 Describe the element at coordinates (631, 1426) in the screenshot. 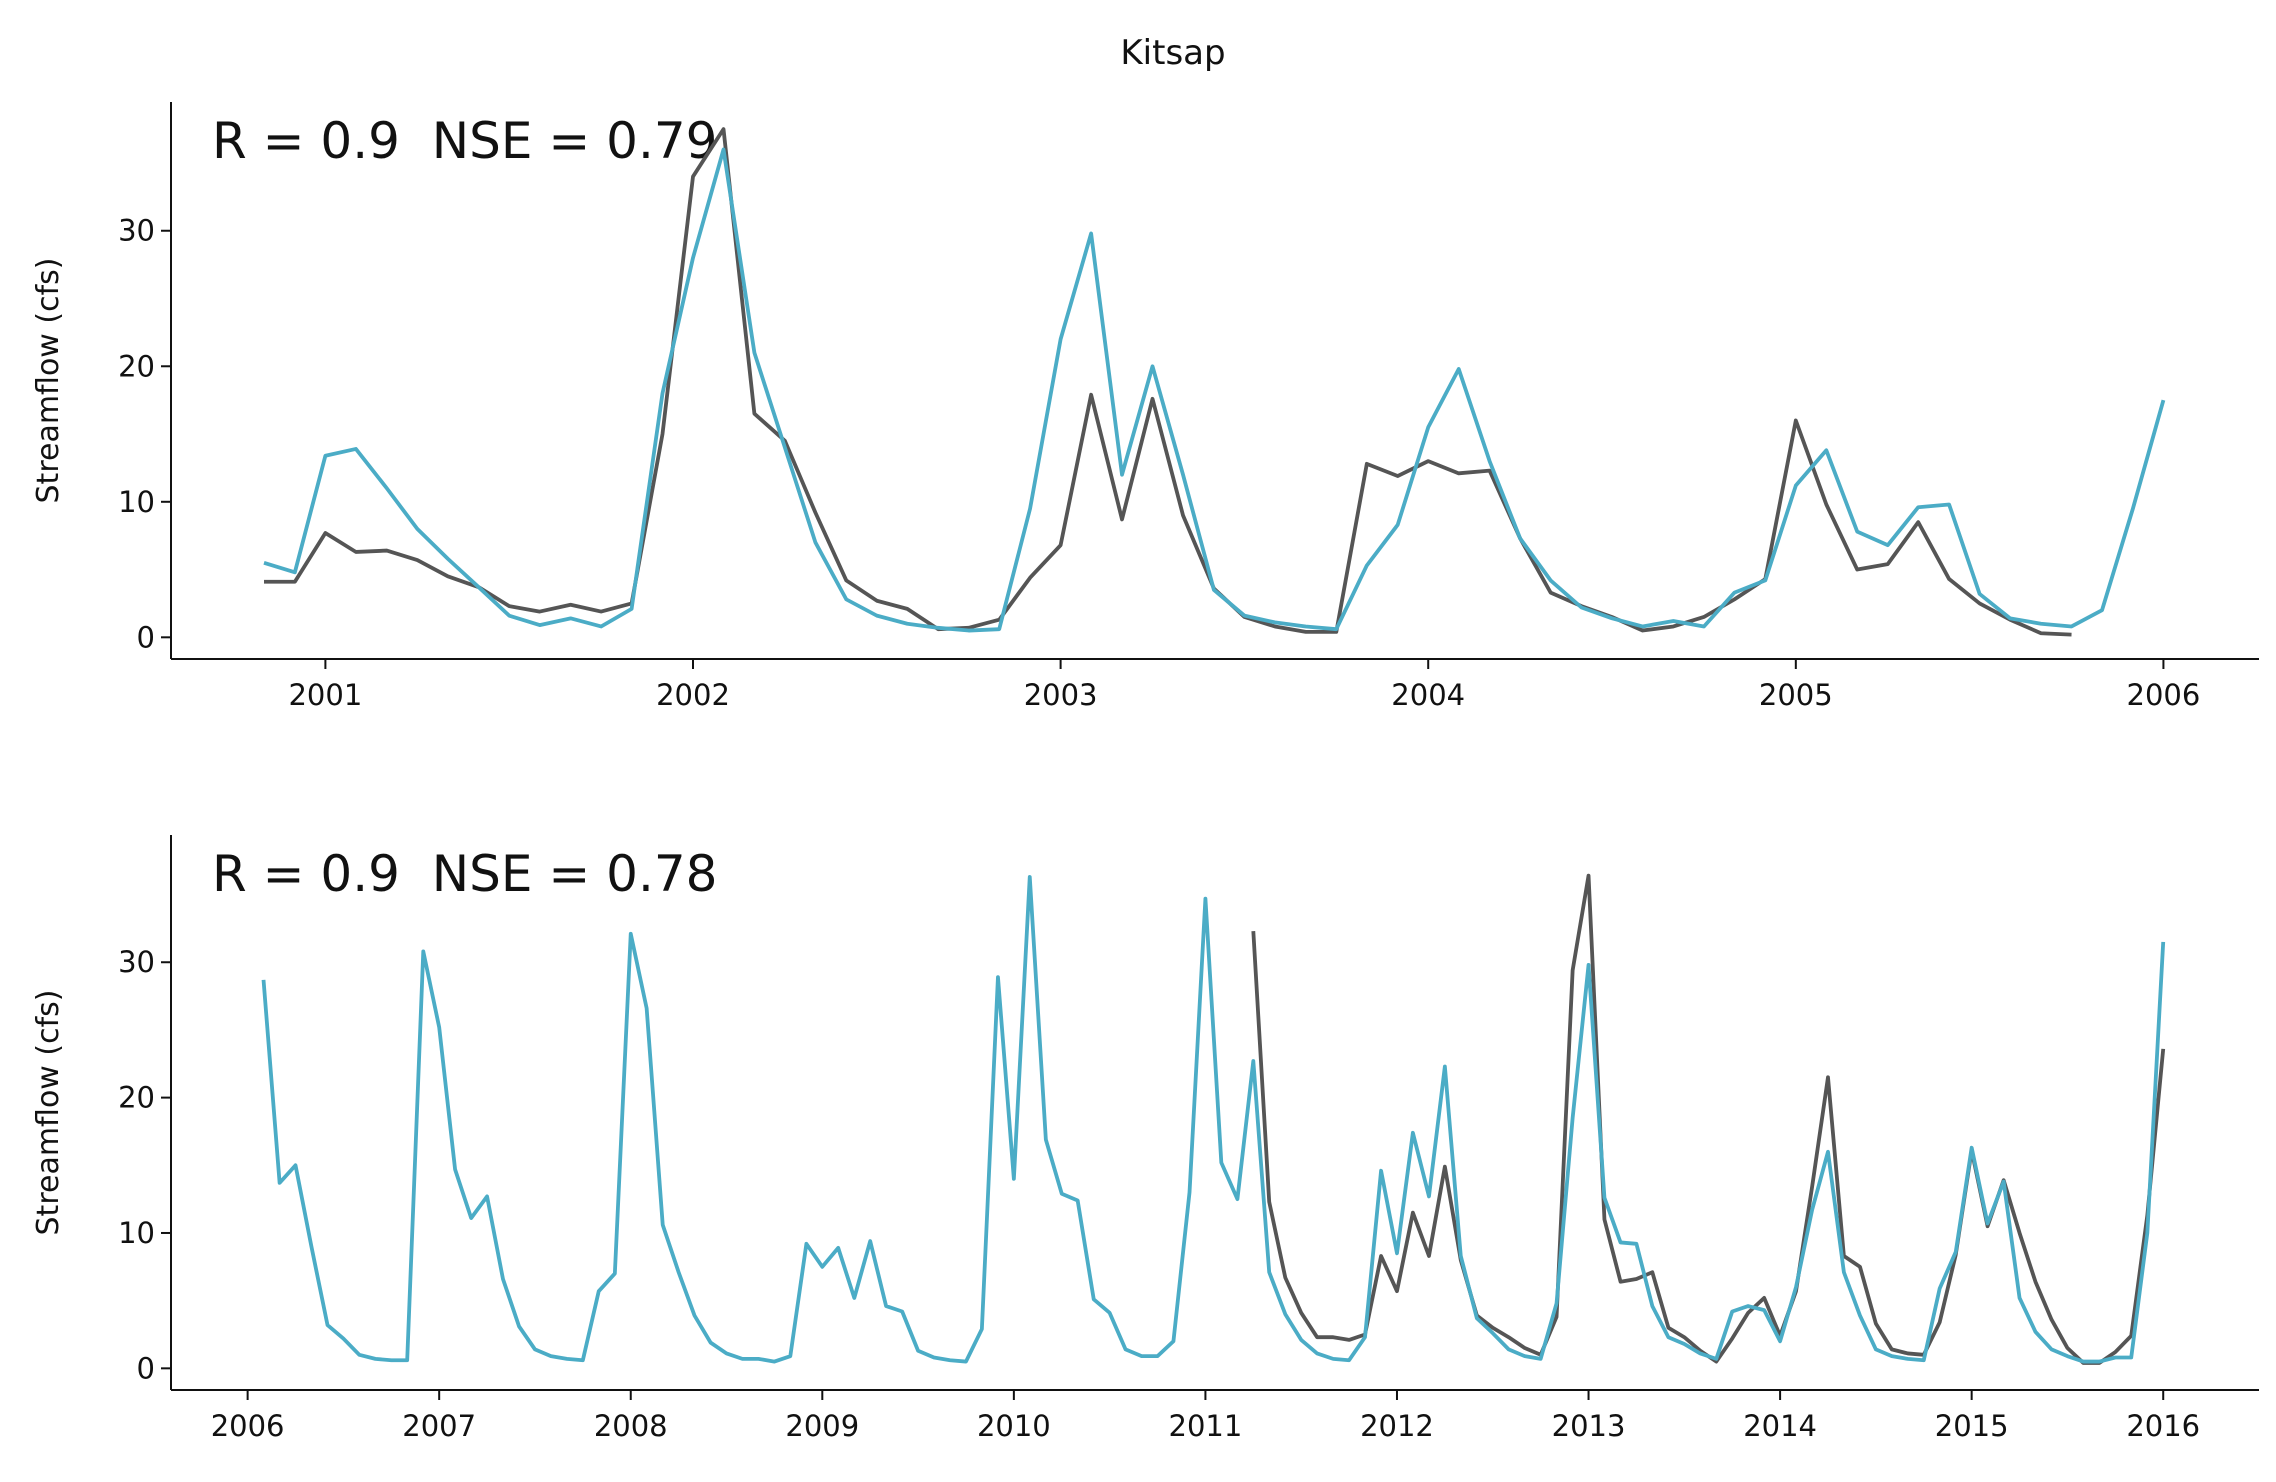

I see `x-tick-label: 2008` at that location.